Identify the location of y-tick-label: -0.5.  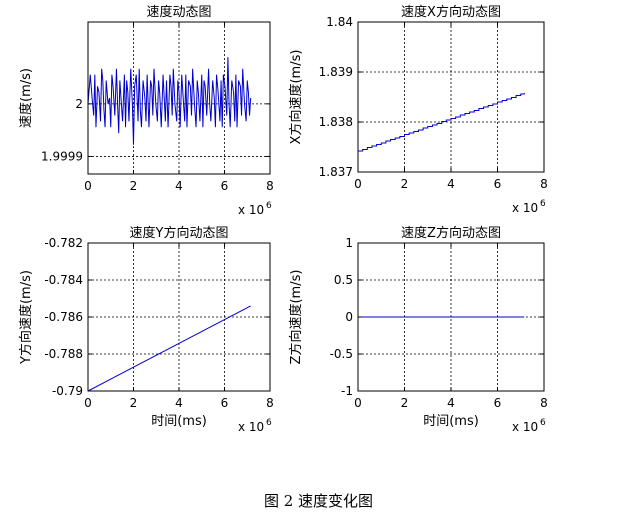
(341, 354).